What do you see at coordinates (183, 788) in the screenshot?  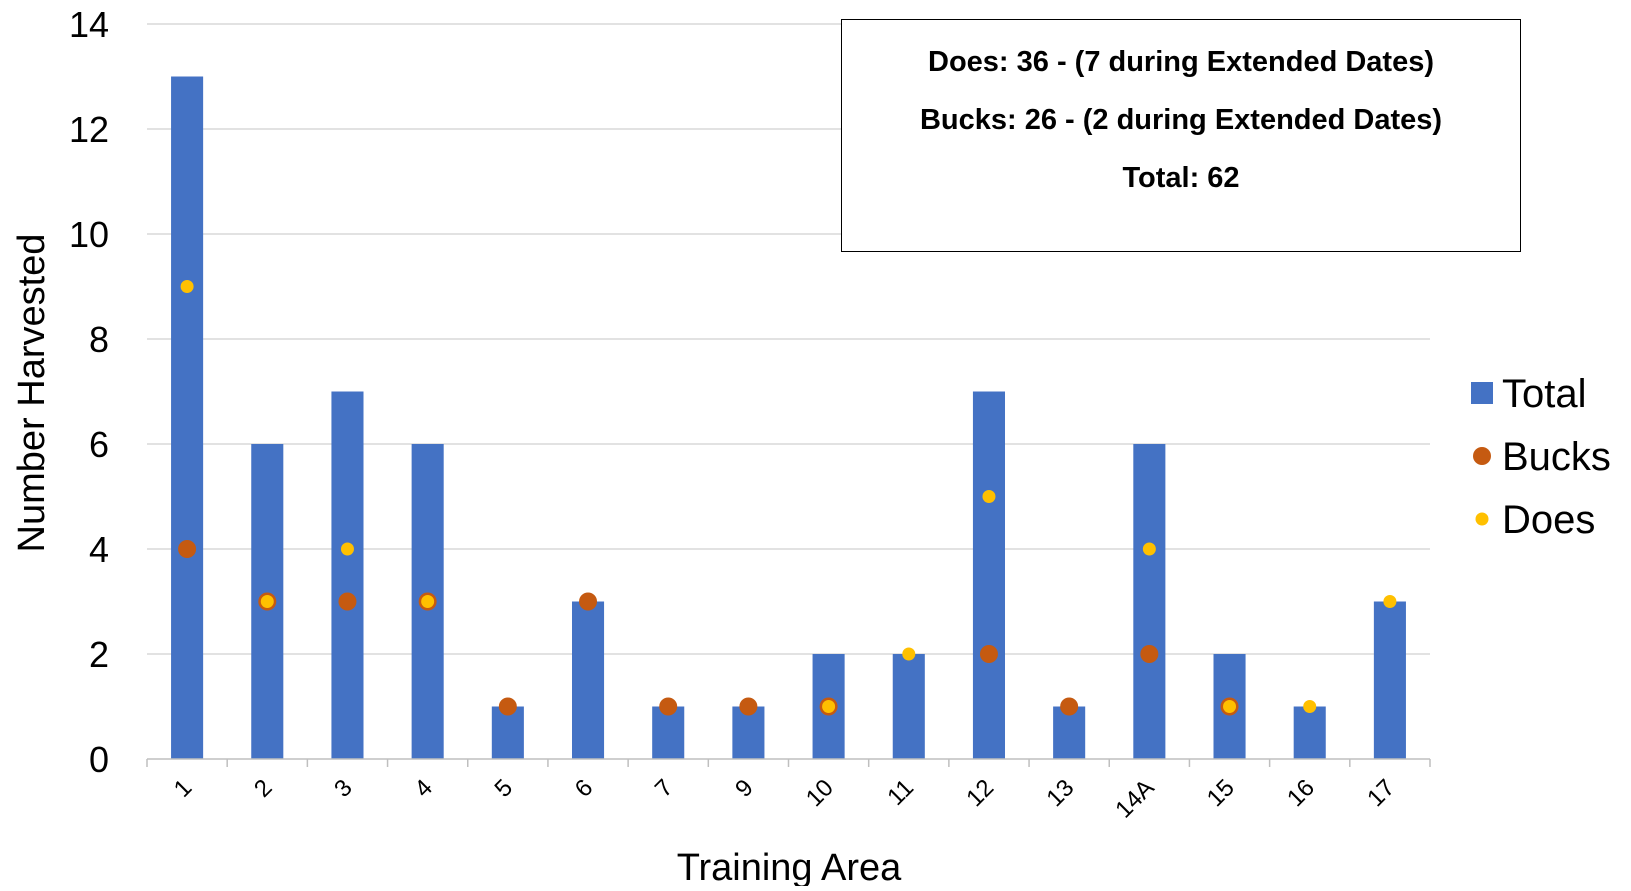 I see `x-tick-label: 1` at bounding box center [183, 788].